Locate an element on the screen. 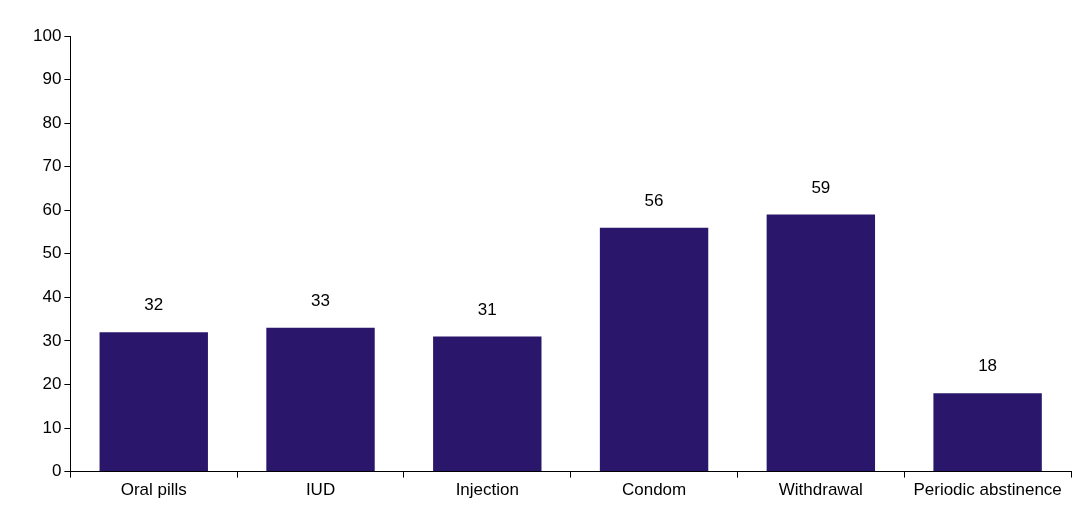  y-tick-label: 80 is located at coordinates (52, 122).